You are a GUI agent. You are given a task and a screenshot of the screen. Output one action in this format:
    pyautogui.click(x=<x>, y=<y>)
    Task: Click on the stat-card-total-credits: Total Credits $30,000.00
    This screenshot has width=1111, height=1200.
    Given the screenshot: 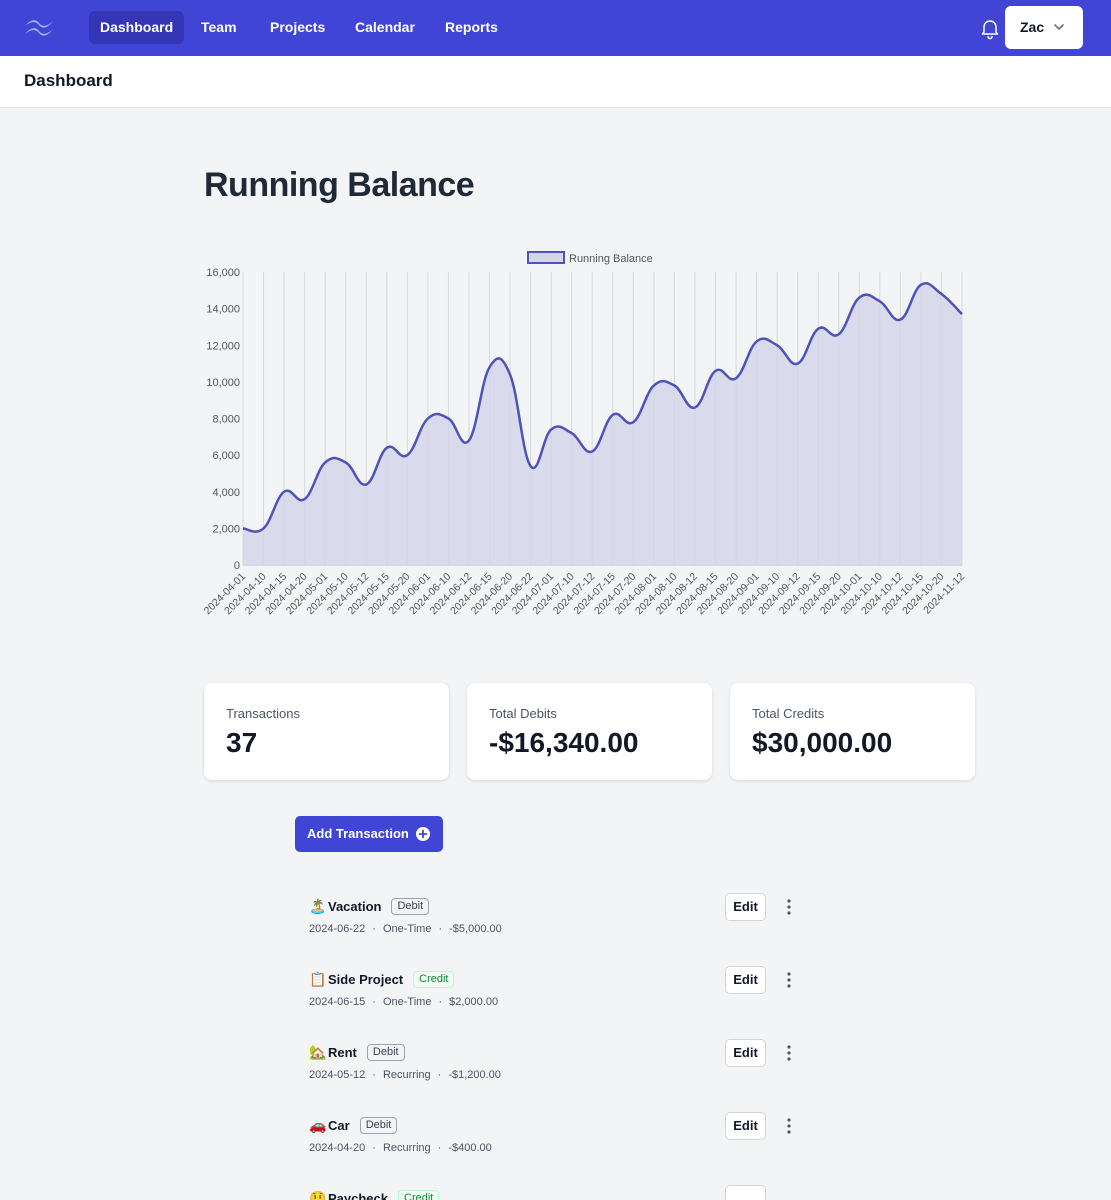 What is the action you would take?
    pyautogui.click(x=852, y=731)
    